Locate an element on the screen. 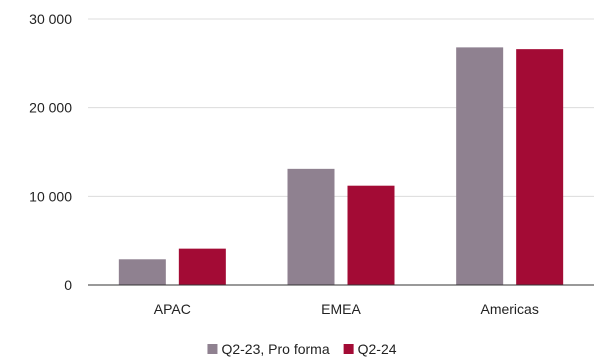 This screenshot has height=362, width=604. y-tick-label: 20 000 is located at coordinates (50, 108).